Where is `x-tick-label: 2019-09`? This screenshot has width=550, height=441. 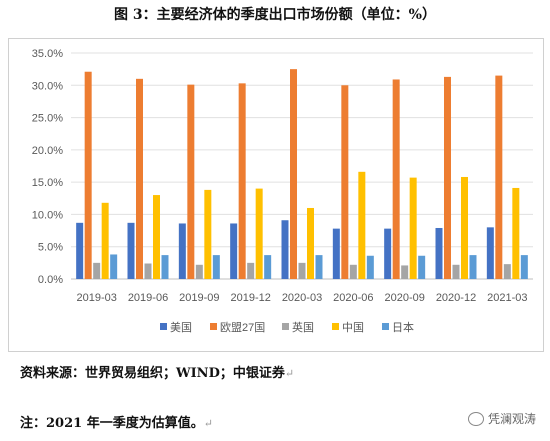 x-tick-label: 2019-09 is located at coordinates (199, 298).